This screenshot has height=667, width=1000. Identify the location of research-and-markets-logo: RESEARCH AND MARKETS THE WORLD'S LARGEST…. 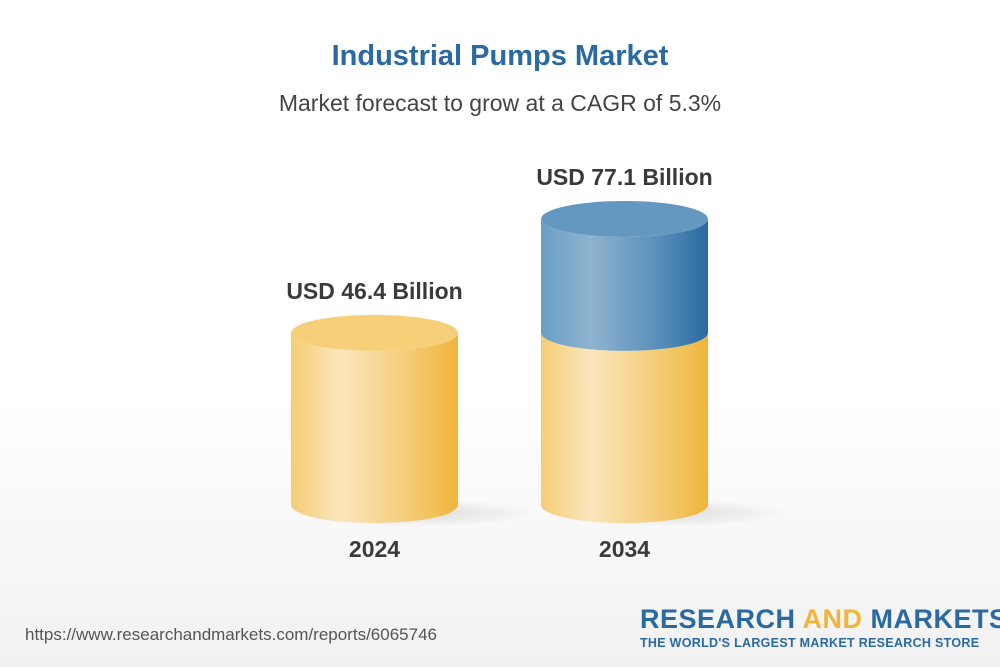
(820, 627).